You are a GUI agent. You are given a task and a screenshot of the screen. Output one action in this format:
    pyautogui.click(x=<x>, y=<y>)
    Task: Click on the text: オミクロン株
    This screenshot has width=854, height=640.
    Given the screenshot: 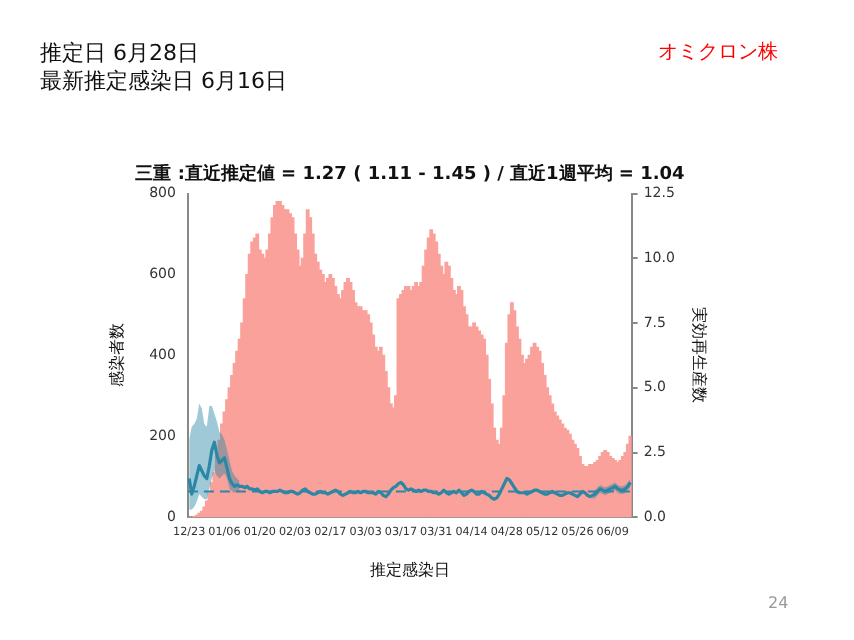 What is the action you would take?
    pyautogui.click(x=718, y=52)
    